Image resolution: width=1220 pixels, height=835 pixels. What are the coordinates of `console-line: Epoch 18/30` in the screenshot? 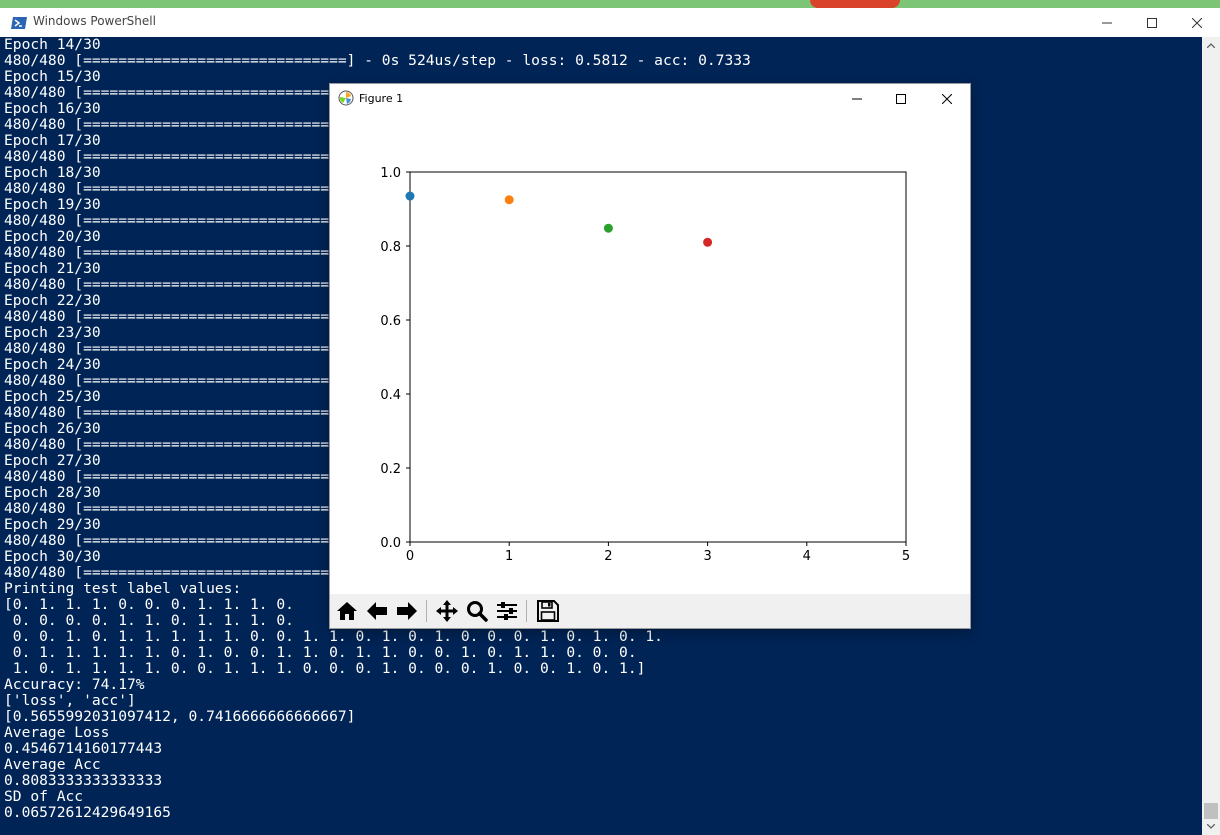 It's located at (52, 172).